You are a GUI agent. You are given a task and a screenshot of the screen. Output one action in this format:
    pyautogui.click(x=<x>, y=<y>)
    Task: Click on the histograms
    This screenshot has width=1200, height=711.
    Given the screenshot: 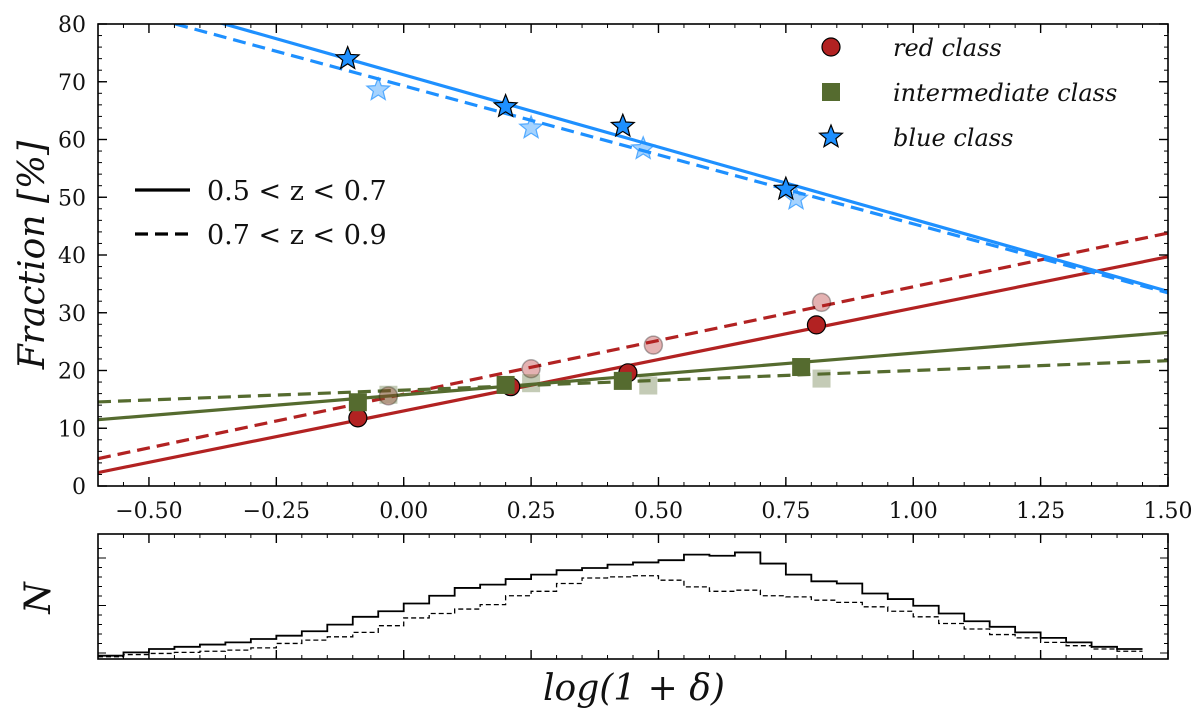 What is the action you would take?
    pyautogui.click(x=620, y=604)
    